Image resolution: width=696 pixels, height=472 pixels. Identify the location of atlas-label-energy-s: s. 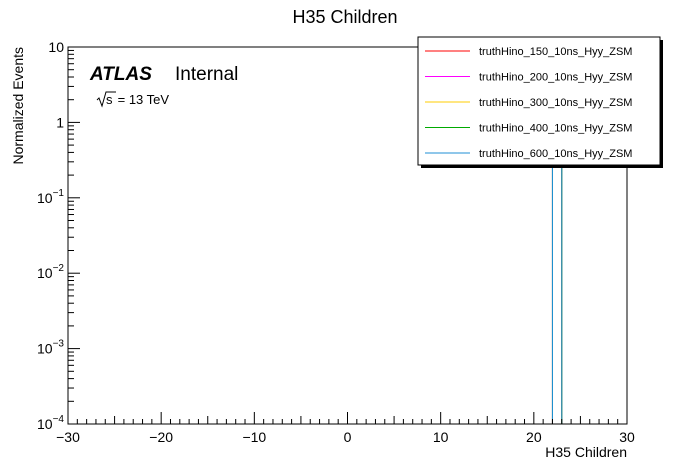
(109, 99).